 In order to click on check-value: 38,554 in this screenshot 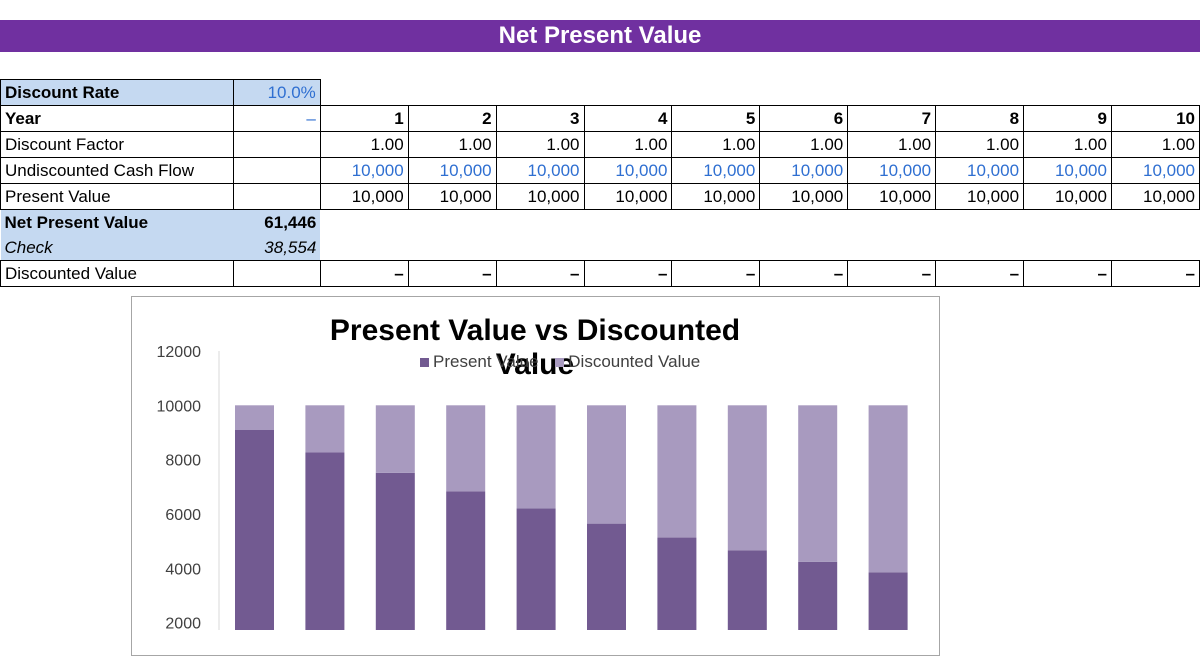, I will do `click(277, 248)`.